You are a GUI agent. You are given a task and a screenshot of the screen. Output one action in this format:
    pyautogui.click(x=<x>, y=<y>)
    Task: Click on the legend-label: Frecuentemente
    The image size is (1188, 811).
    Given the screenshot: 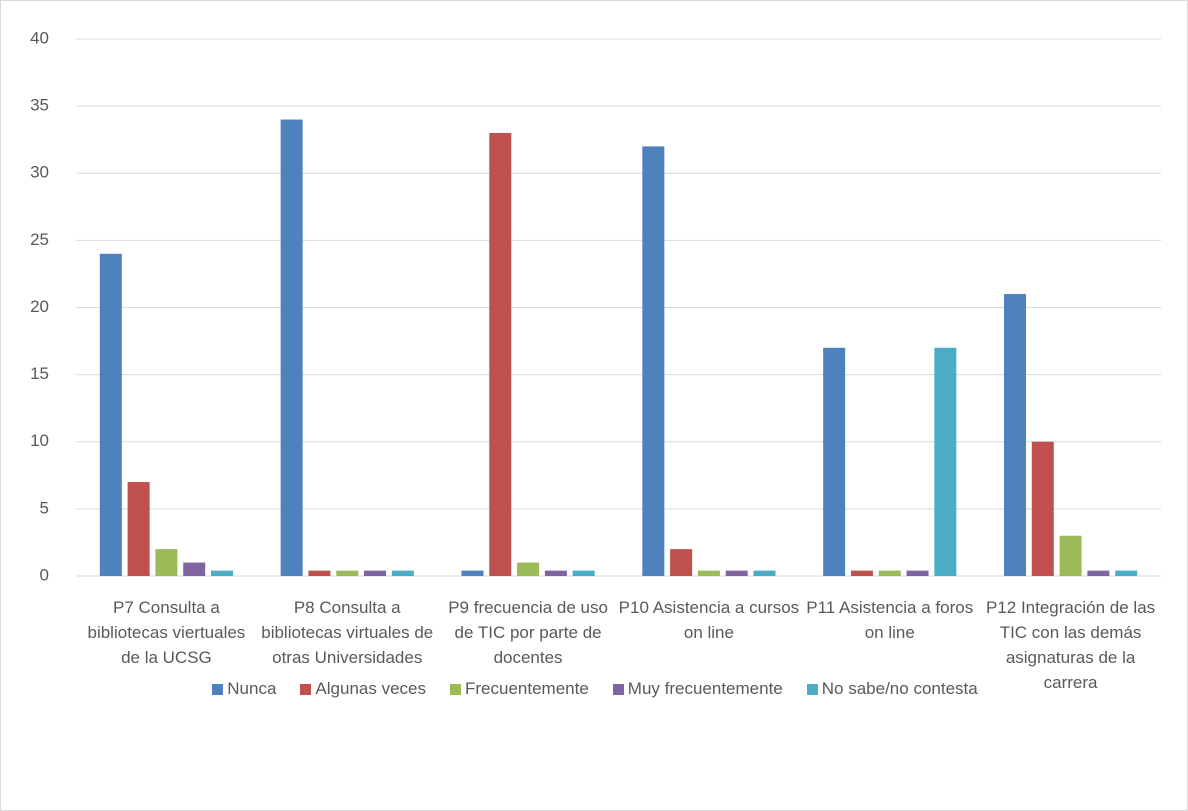 What is the action you would take?
    pyautogui.click(x=527, y=688)
    